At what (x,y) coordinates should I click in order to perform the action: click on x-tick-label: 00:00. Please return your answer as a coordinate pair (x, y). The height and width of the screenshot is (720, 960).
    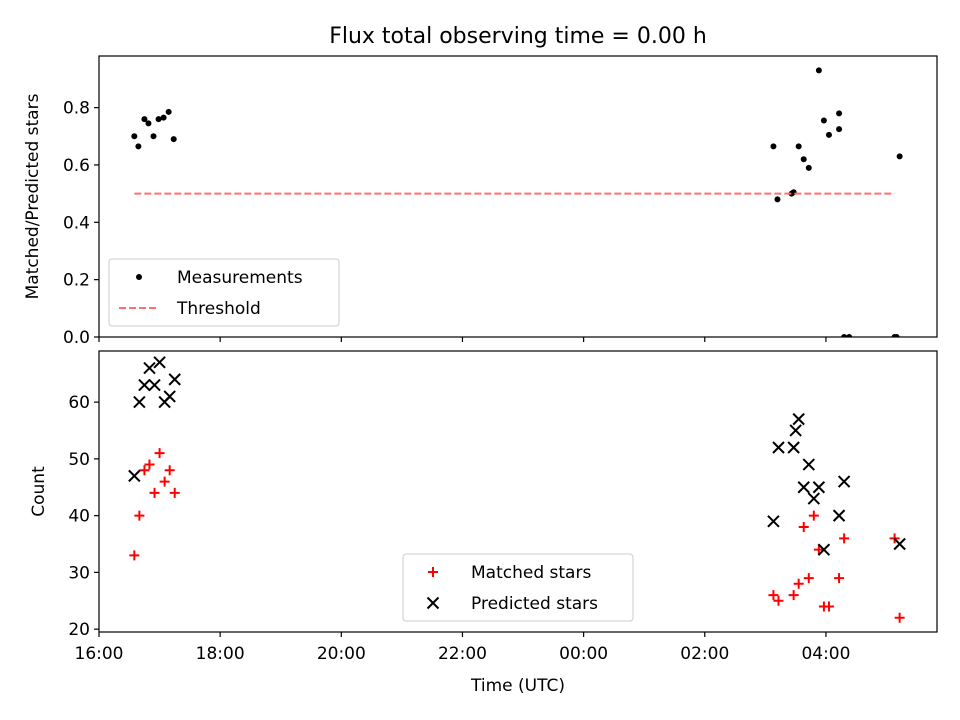
    Looking at the image, I should click on (583, 654).